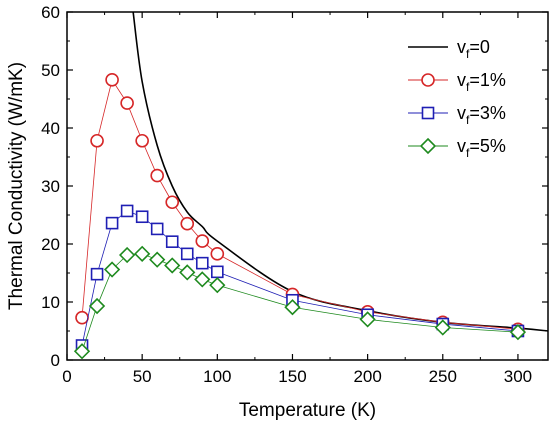  What do you see at coordinates (479, 47) in the screenshot?
I see `legend-label-suffix: =0` at bounding box center [479, 47].